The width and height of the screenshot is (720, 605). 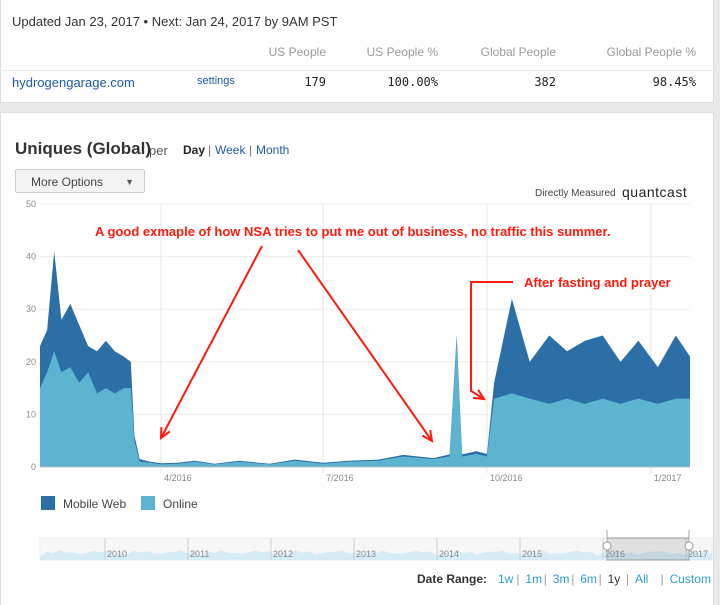 What do you see at coordinates (67, 182) in the screenshot?
I see `more-options-label: More Options` at bounding box center [67, 182].